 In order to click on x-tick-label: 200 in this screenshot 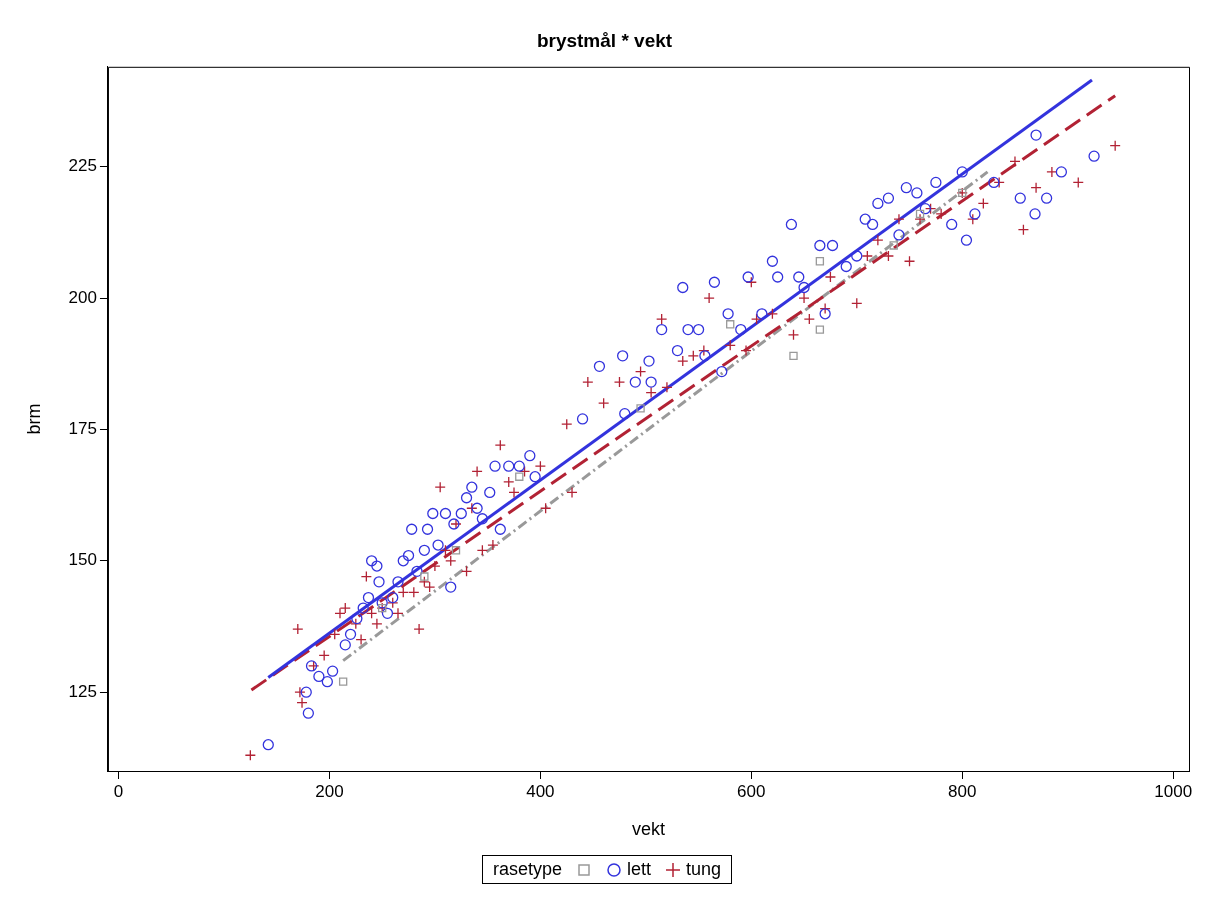, I will do `click(329, 791)`.